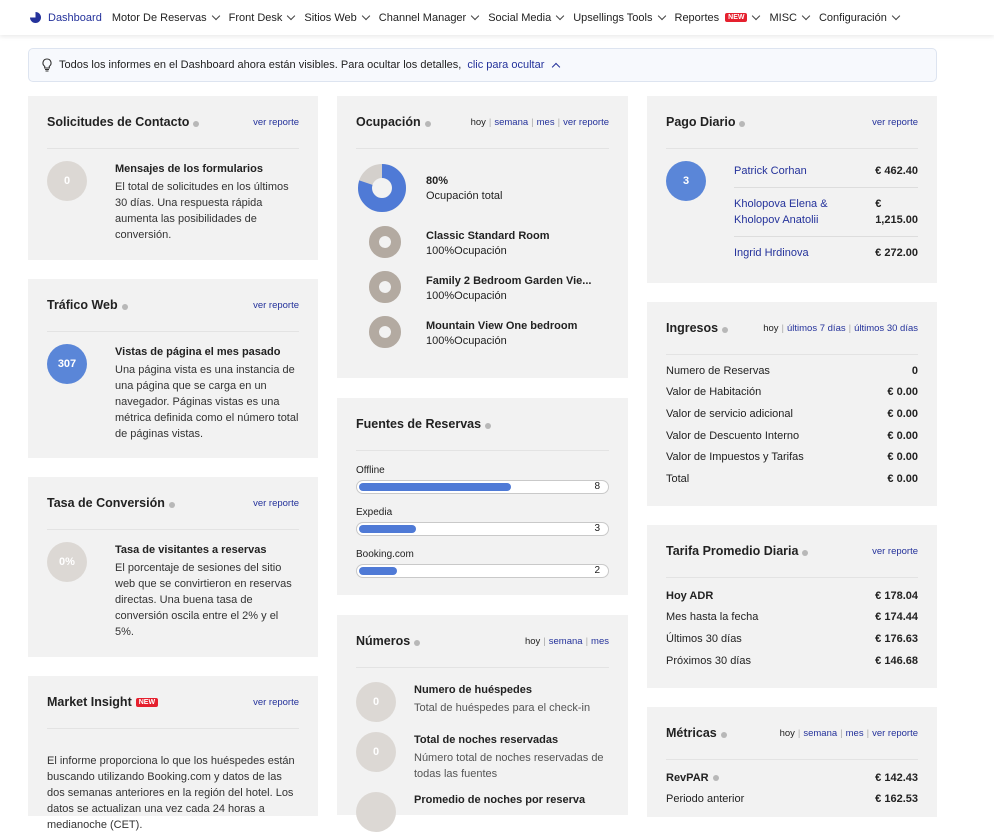 Image resolution: width=994 pixels, height=833 pixels. Describe the element at coordinates (886, 328) in the screenshot. I see `period-link: últimos 30 días` at that location.